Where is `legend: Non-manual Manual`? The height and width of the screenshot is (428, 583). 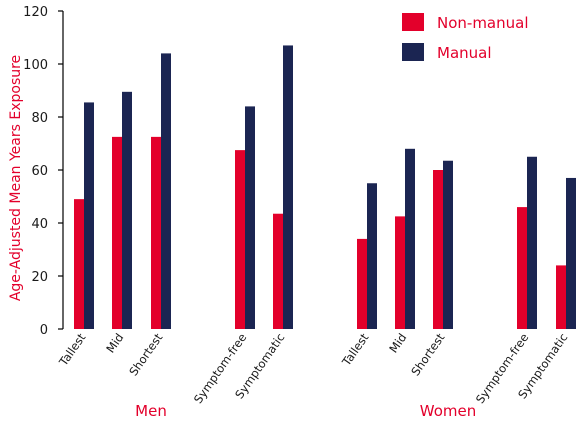
legend: Non-manual Manual is located at coordinates (465, 37).